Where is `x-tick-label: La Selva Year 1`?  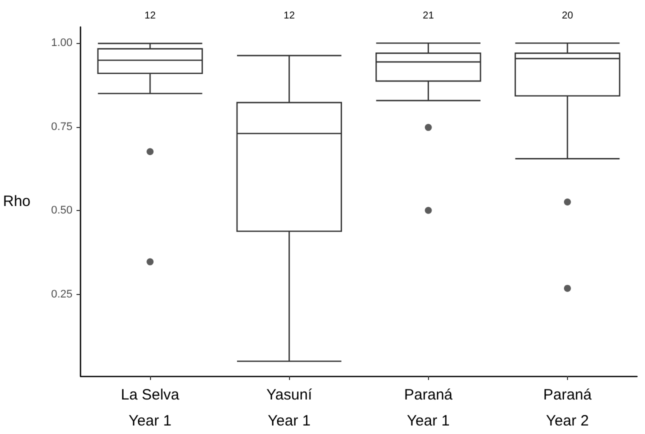
x-tick-label: La Selva Year 1 is located at coordinates (150, 408).